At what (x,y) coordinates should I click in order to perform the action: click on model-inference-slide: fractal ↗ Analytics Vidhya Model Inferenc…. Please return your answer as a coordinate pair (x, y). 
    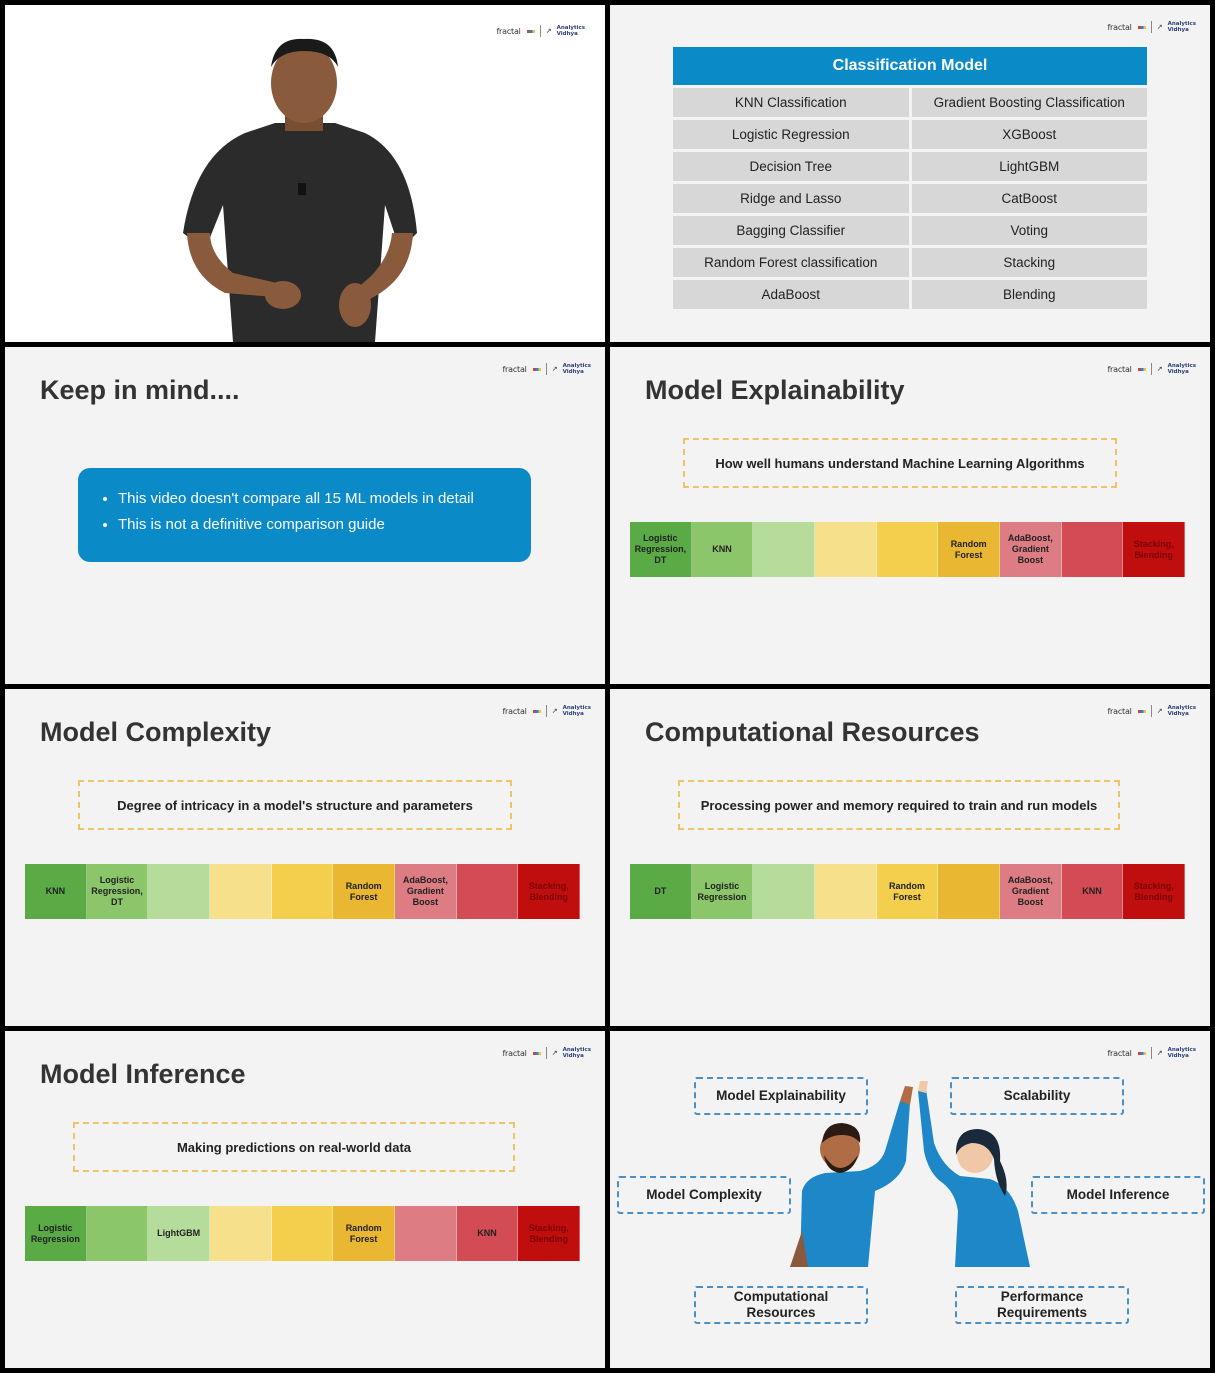
    Looking at the image, I should click on (305, 1199).